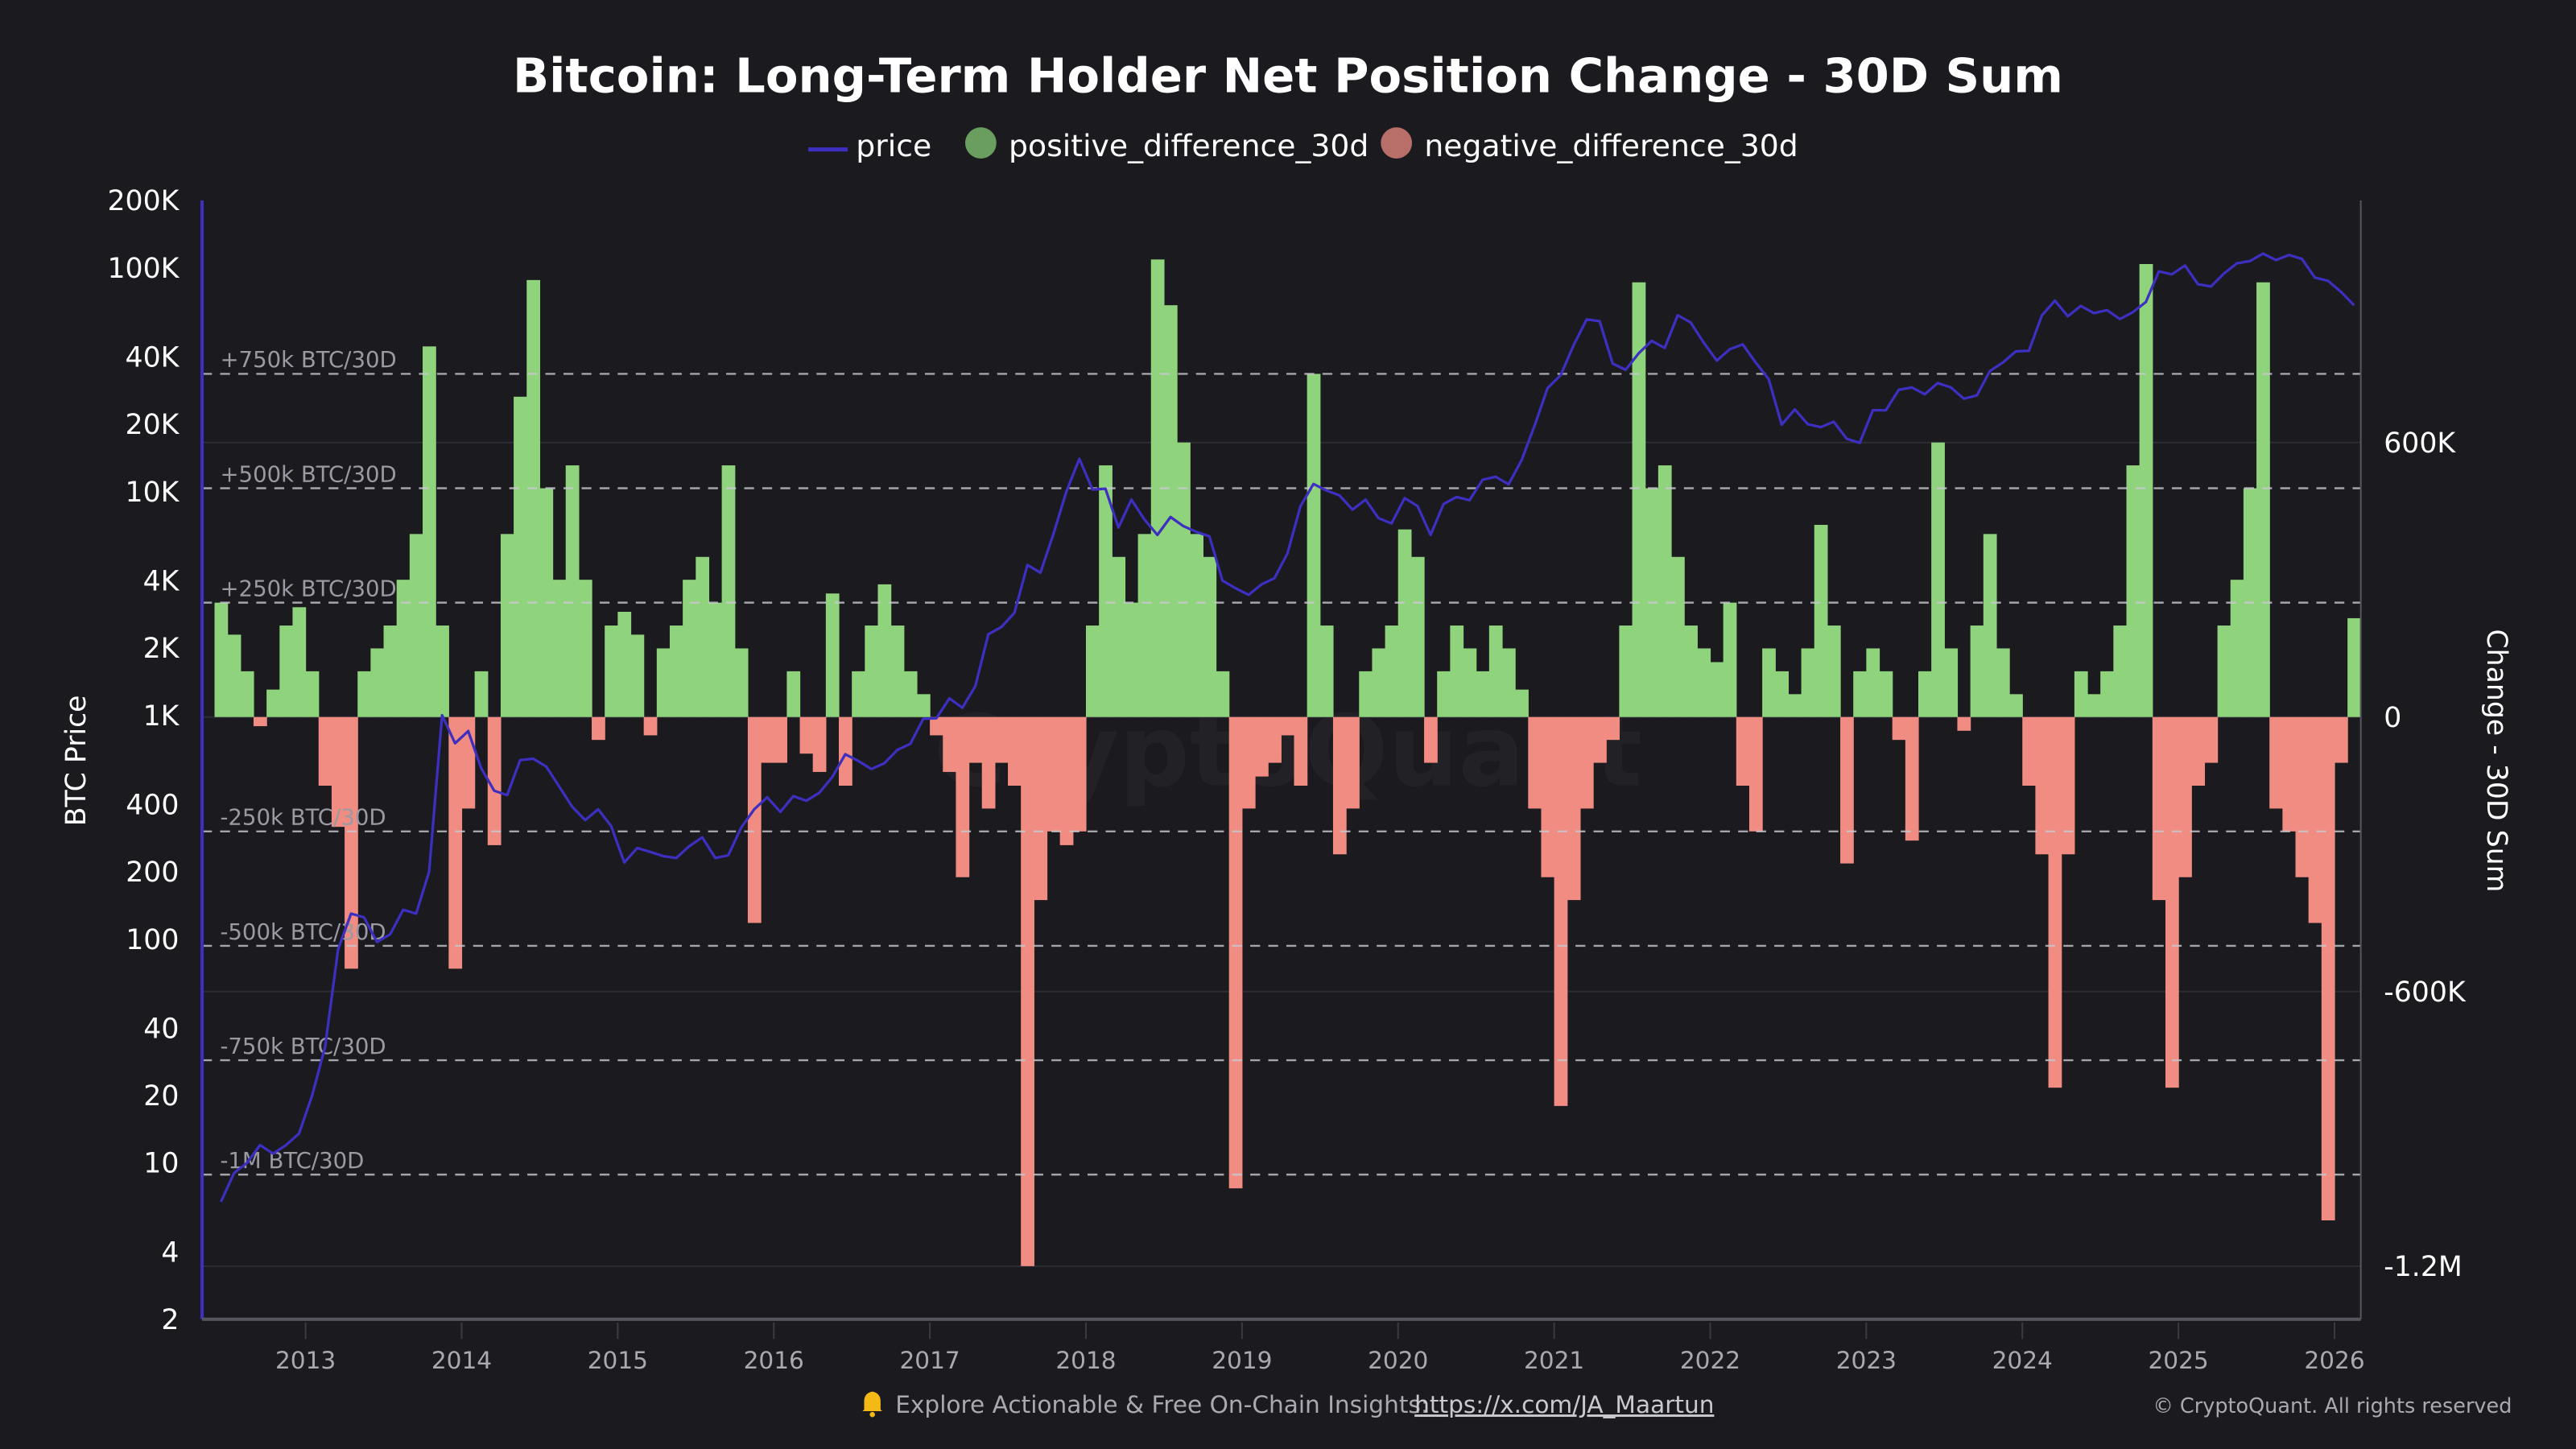 The image size is (2576, 1449). I want to click on right-axis-title: Change - 30D Sum, so click(2496, 760).